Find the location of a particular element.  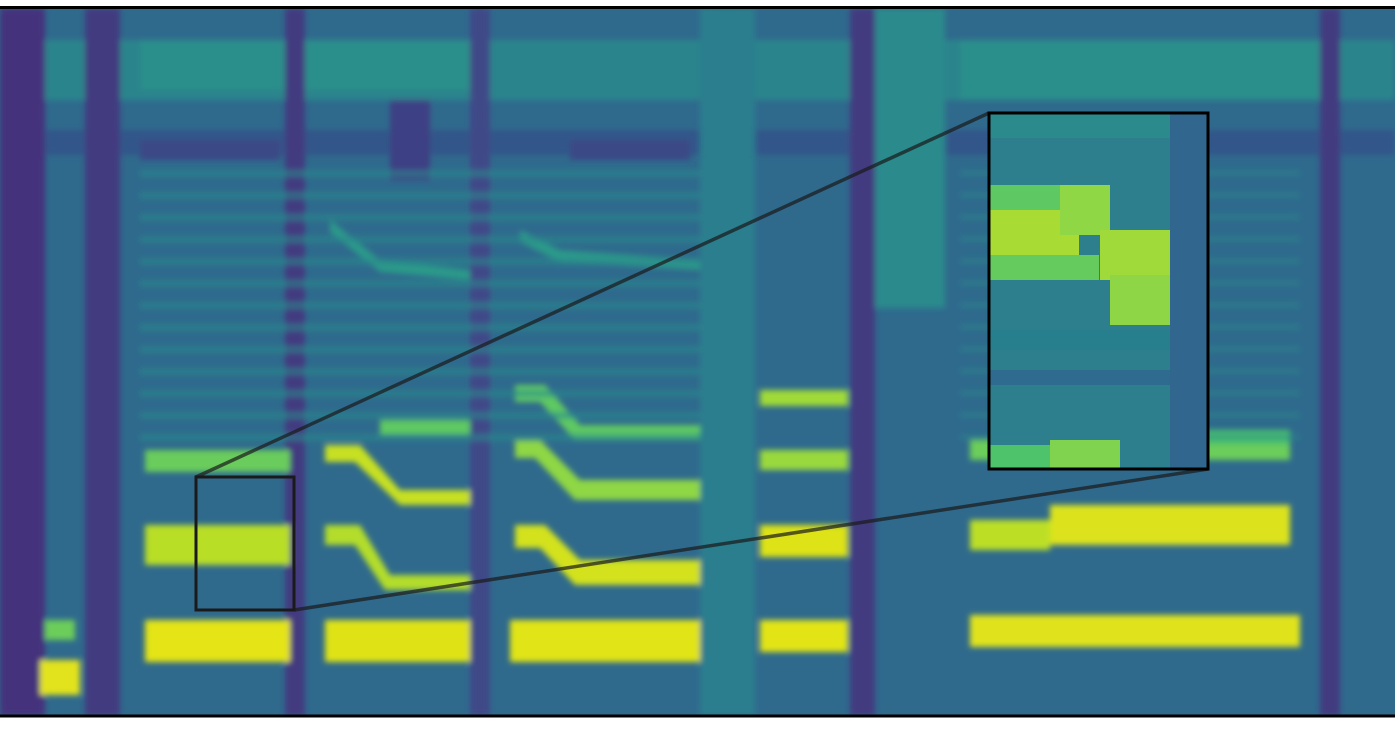

zoom-source-box is located at coordinates (245, 543).